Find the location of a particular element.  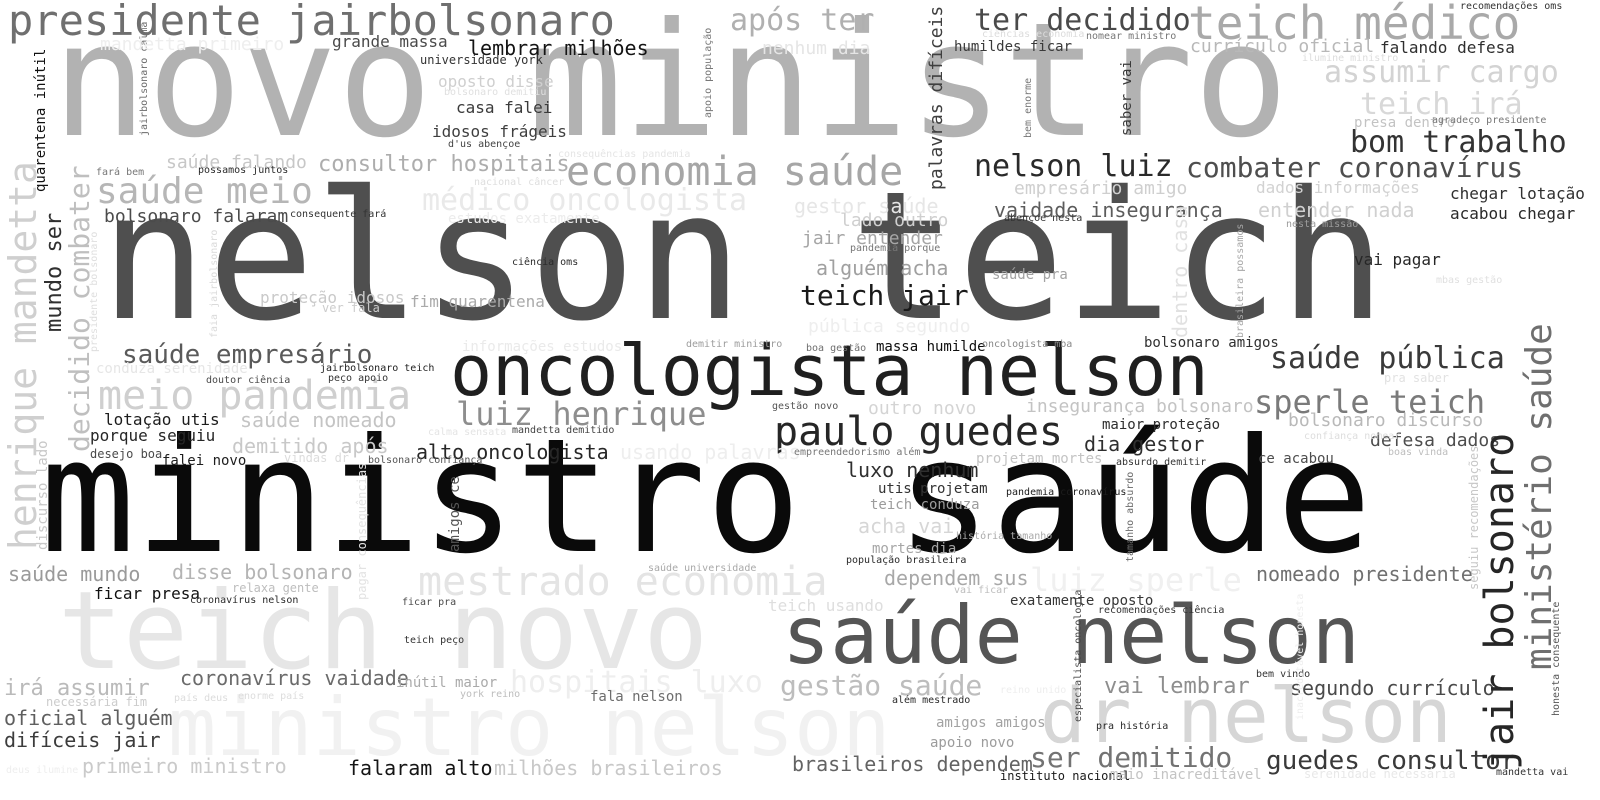

word-amigos-amigos: amigos amigos is located at coordinates (991, 723).